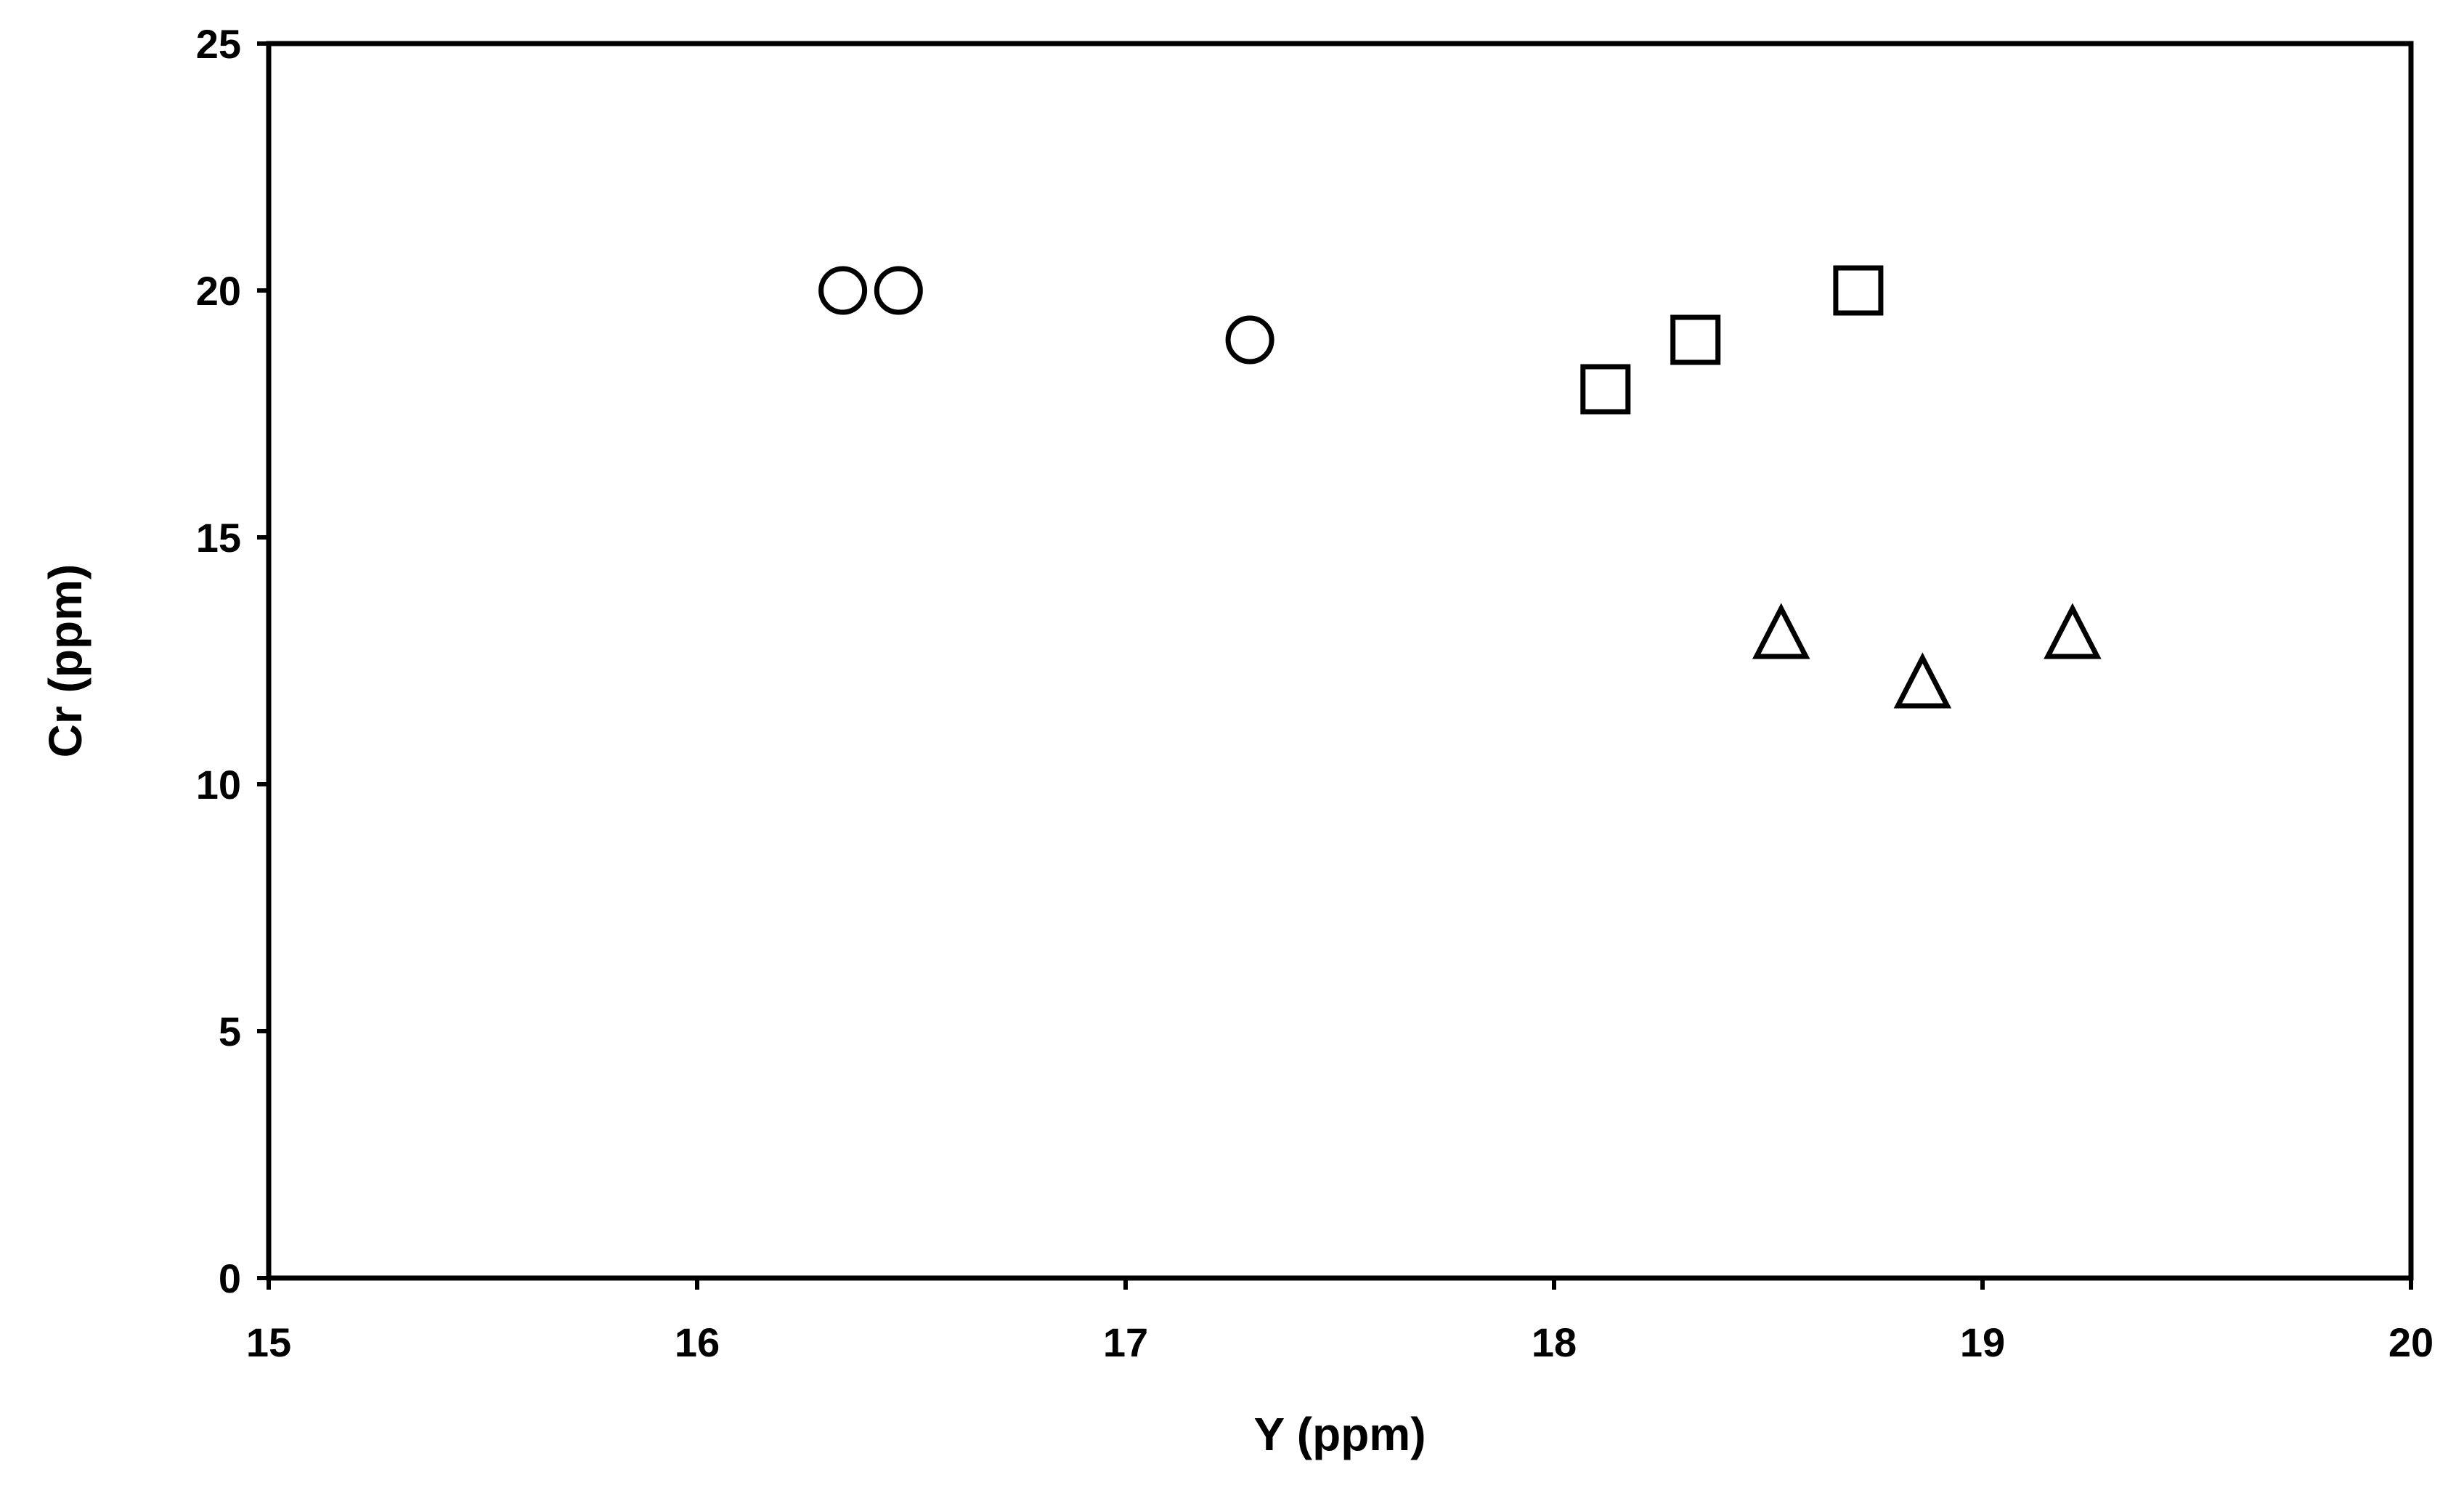 The width and height of the screenshot is (2464, 1485). What do you see at coordinates (218, 44) in the screenshot?
I see `y-tick-label: 25` at bounding box center [218, 44].